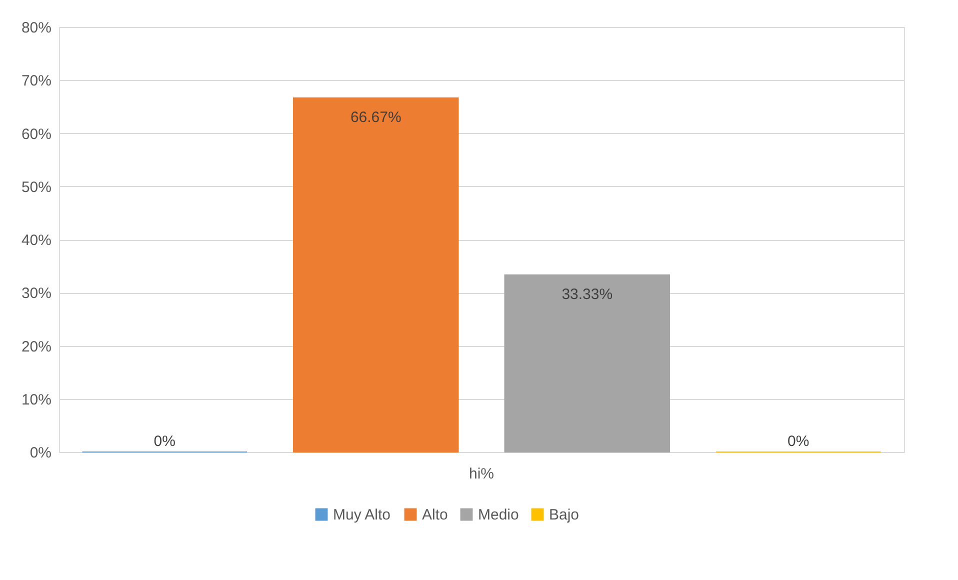  Describe the element at coordinates (376, 117) in the screenshot. I see `data-label: 66.67%` at that location.